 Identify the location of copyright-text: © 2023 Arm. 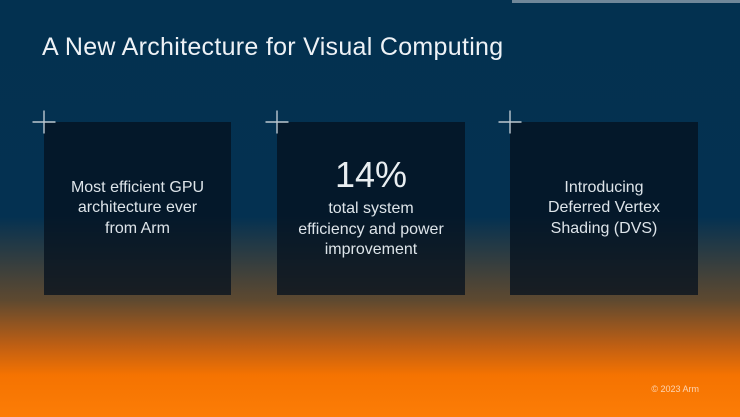
(675, 389).